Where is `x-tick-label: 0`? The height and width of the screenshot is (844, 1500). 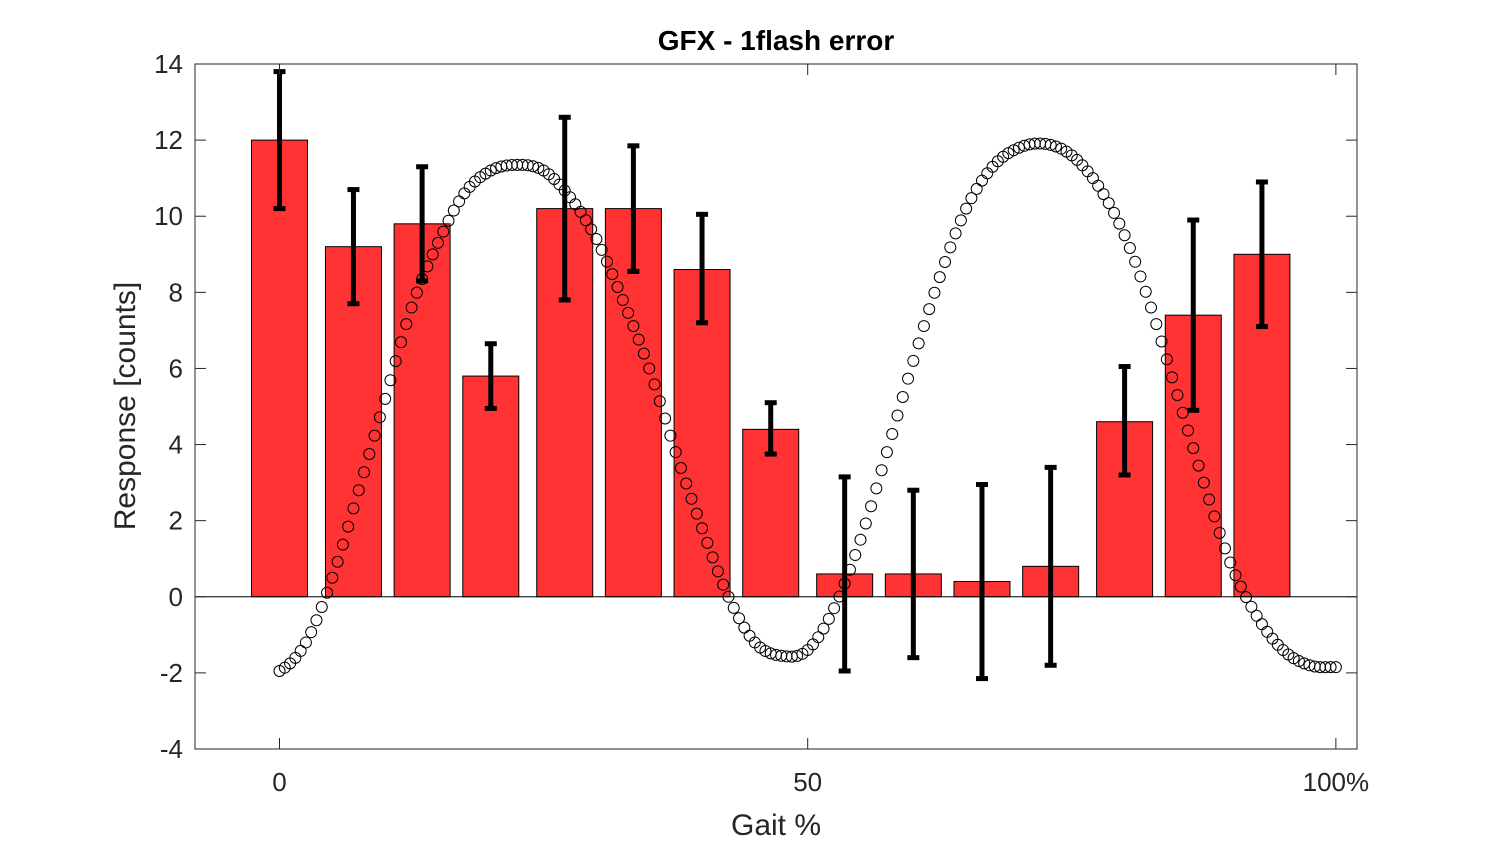
x-tick-label: 0 is located at coordinates (279, 782).